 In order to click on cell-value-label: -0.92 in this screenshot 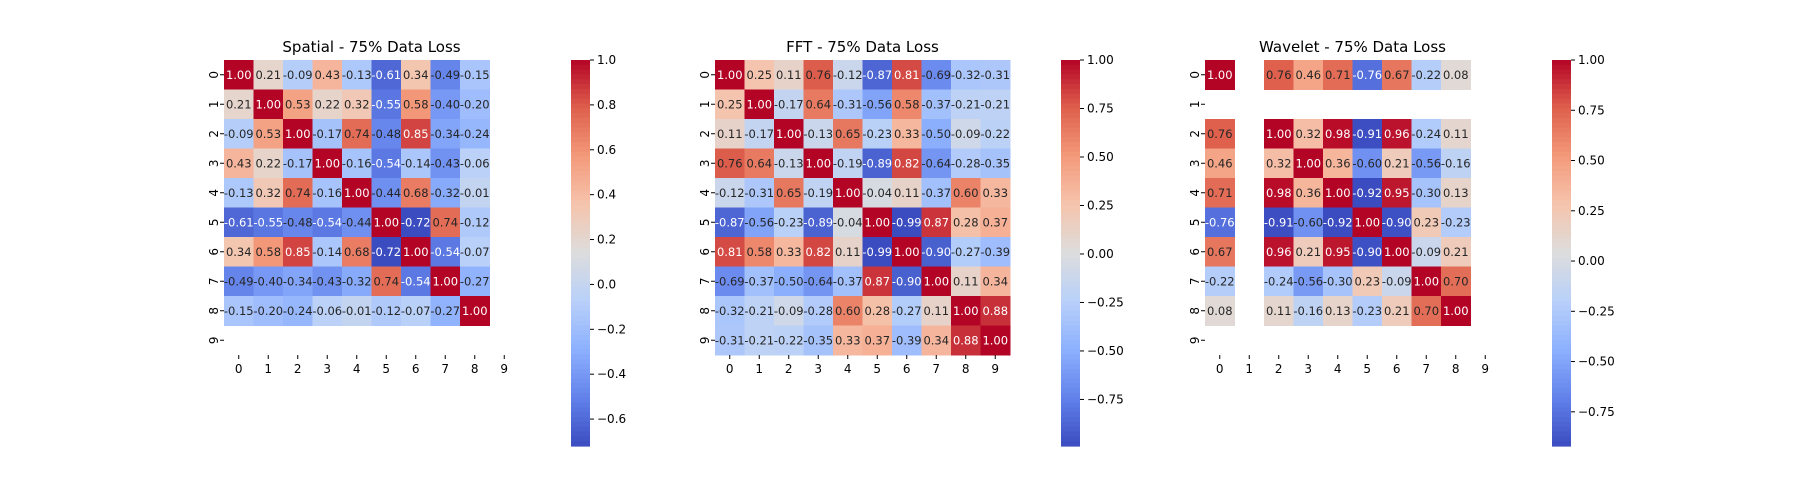, I will do `click(1367, 193)`.